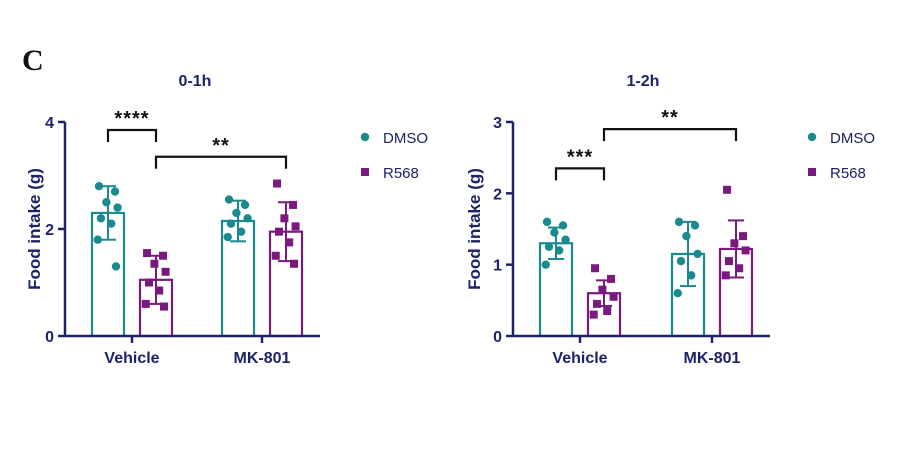 Image resolution: width=900 pixels, height=455 pixels. I want to click on significance-label: ****, so click(131, 119).